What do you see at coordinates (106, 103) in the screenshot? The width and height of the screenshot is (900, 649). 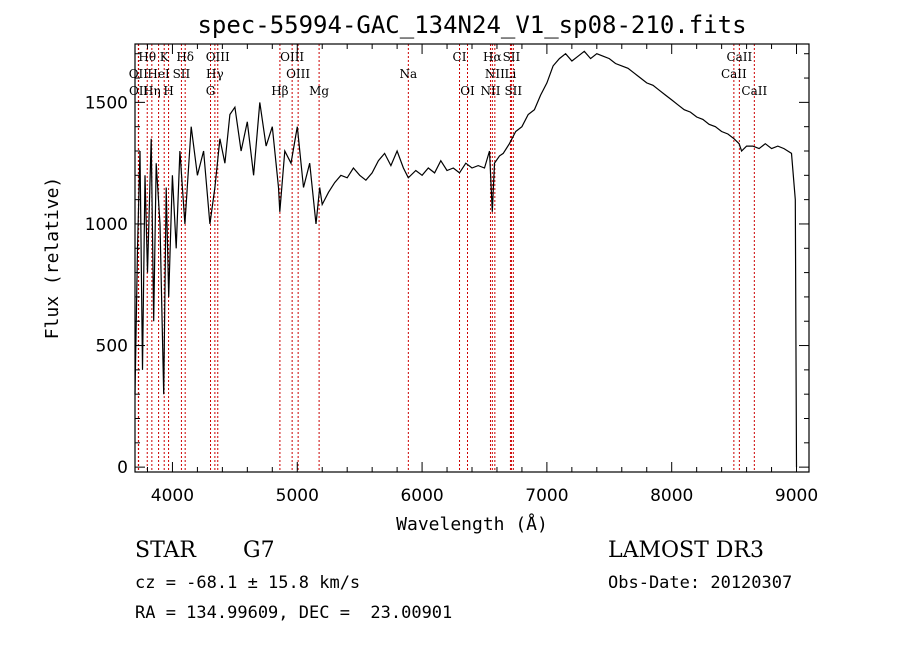 I see `y-tick-label: 1500` at bounding box center [106, 103].